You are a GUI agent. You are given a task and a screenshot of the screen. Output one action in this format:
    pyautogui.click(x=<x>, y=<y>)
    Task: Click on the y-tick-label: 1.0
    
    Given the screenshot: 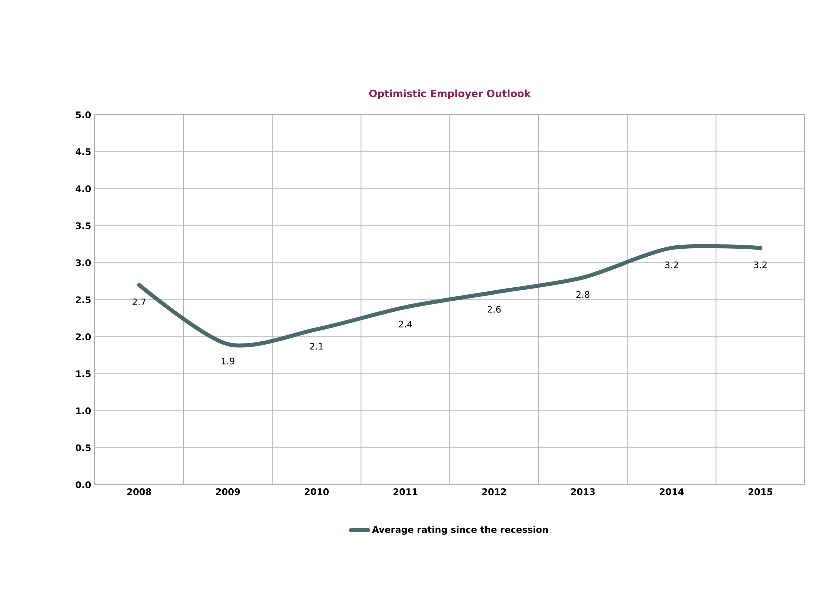 What is the action you would take?
    pyautogui.click(x=84, y=411)
    